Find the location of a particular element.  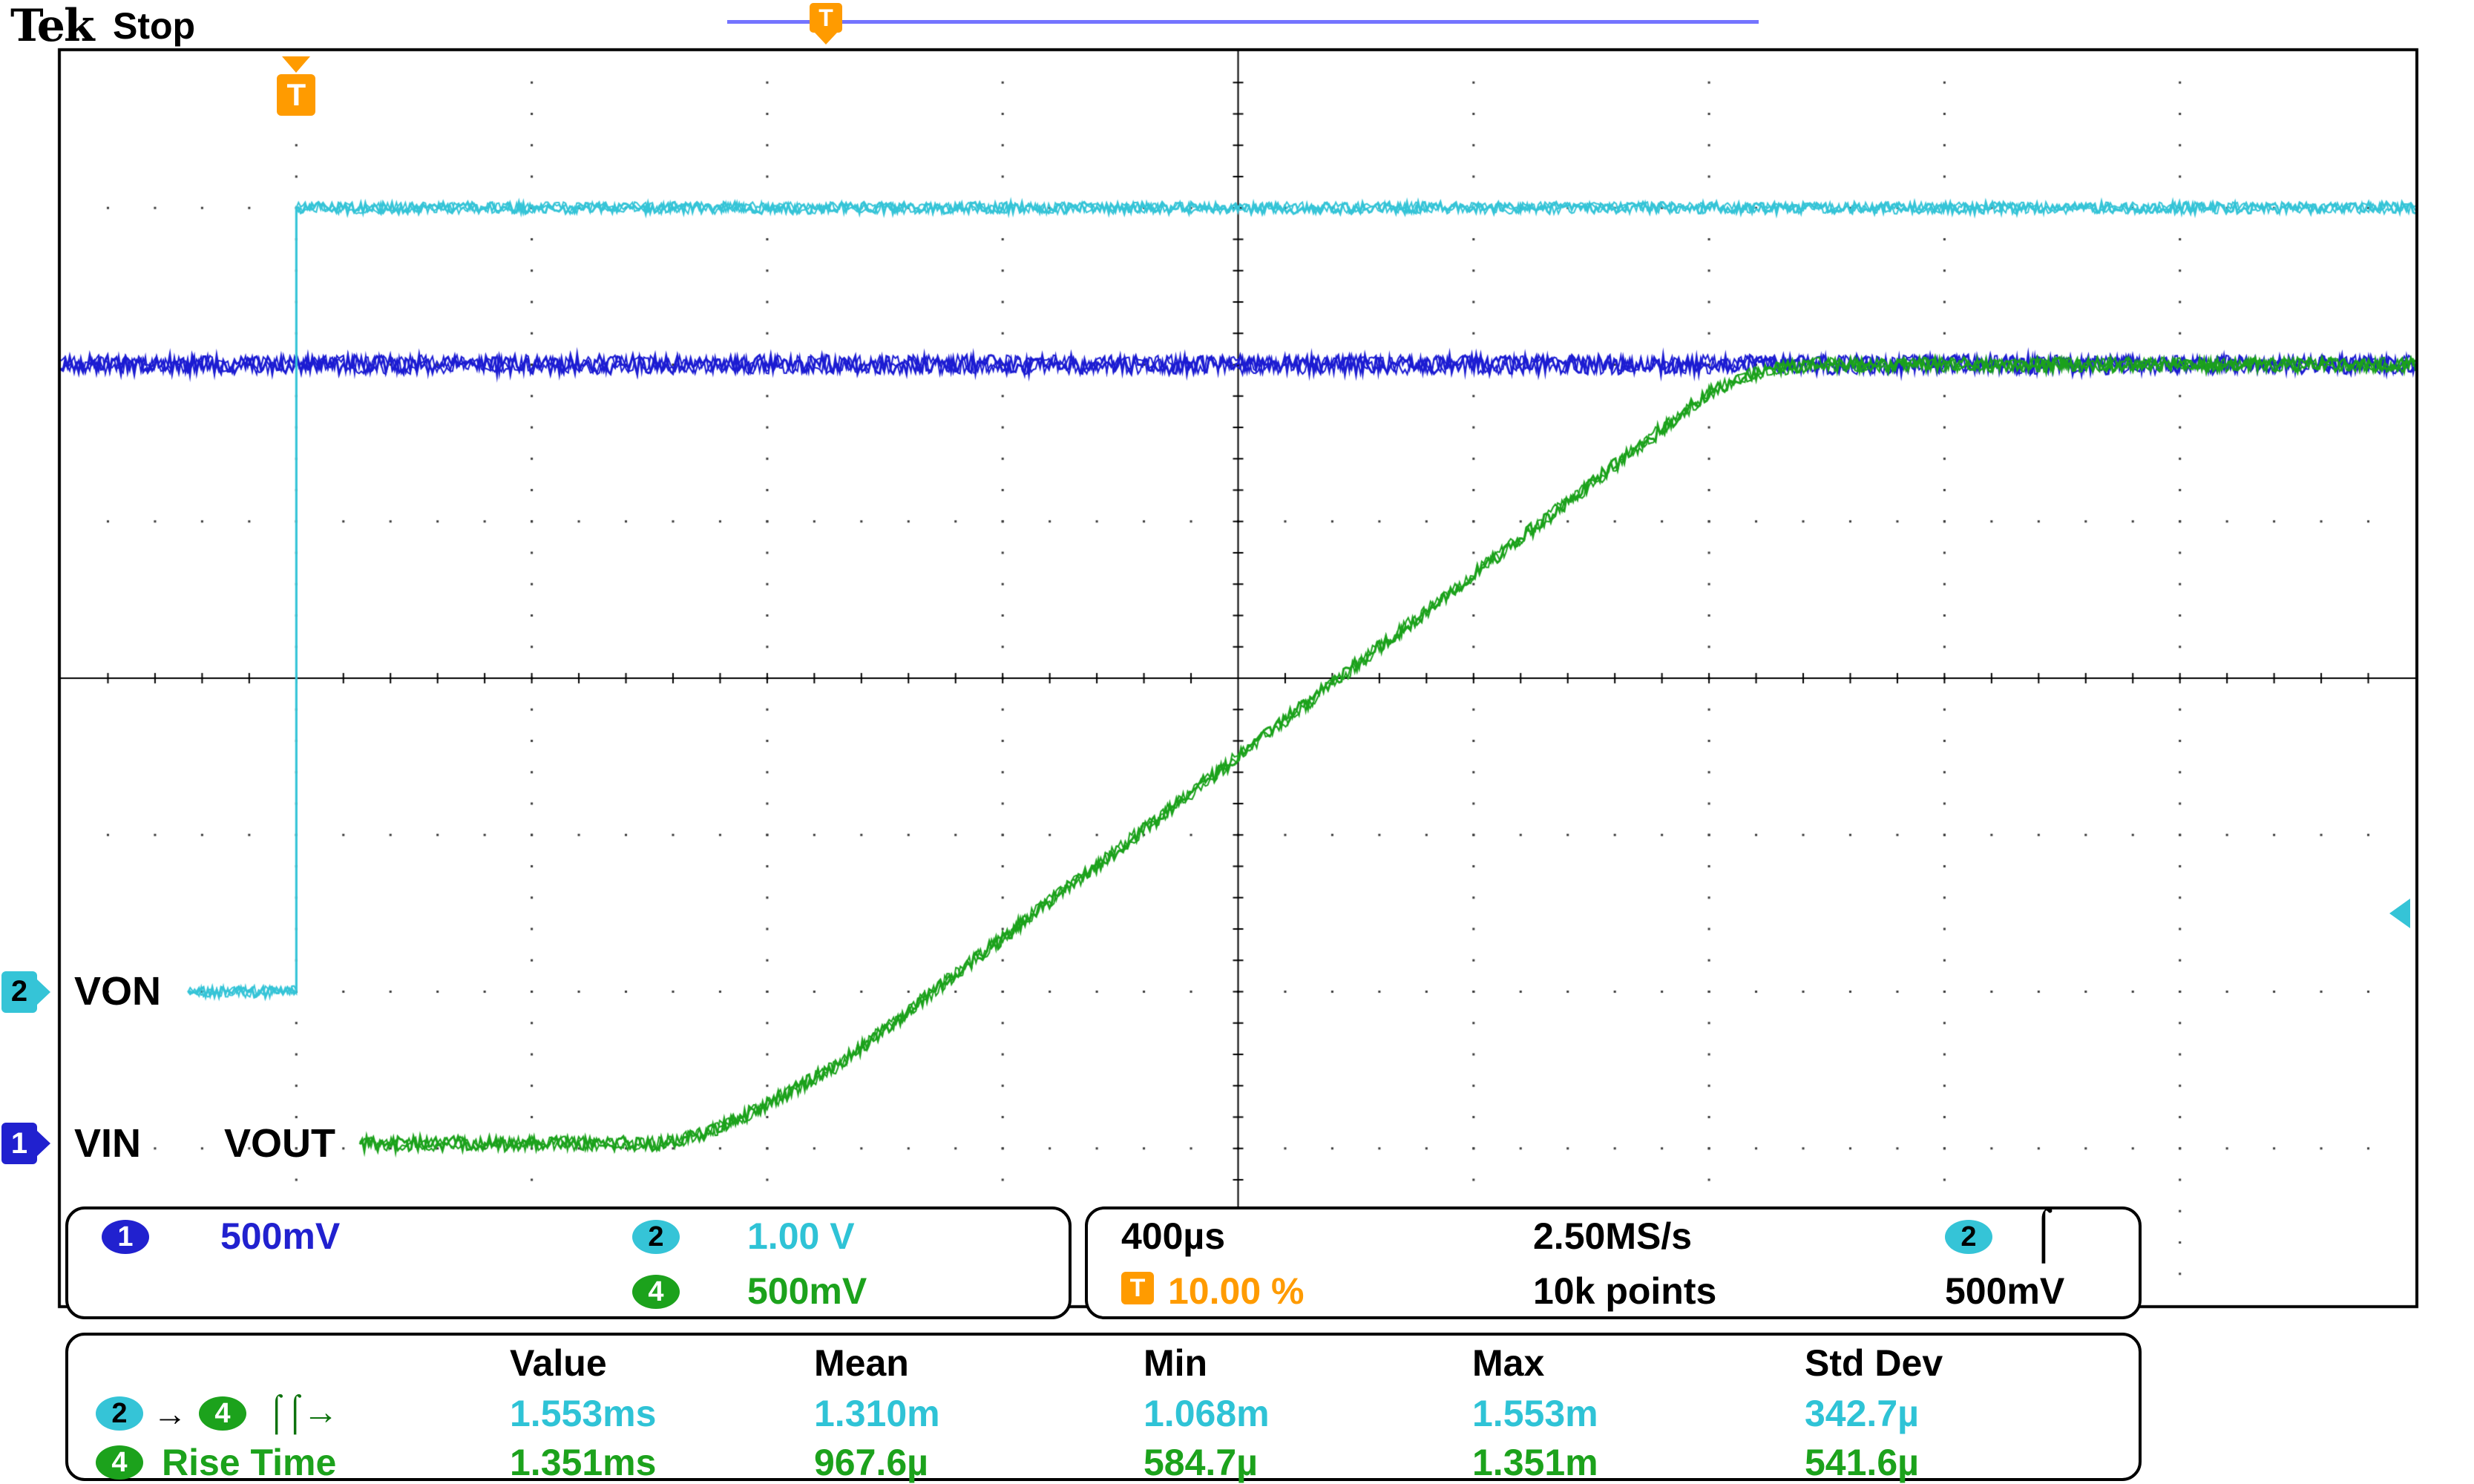

meas2-stddev: 541.6µ is located at coordinates (1862, 1462).